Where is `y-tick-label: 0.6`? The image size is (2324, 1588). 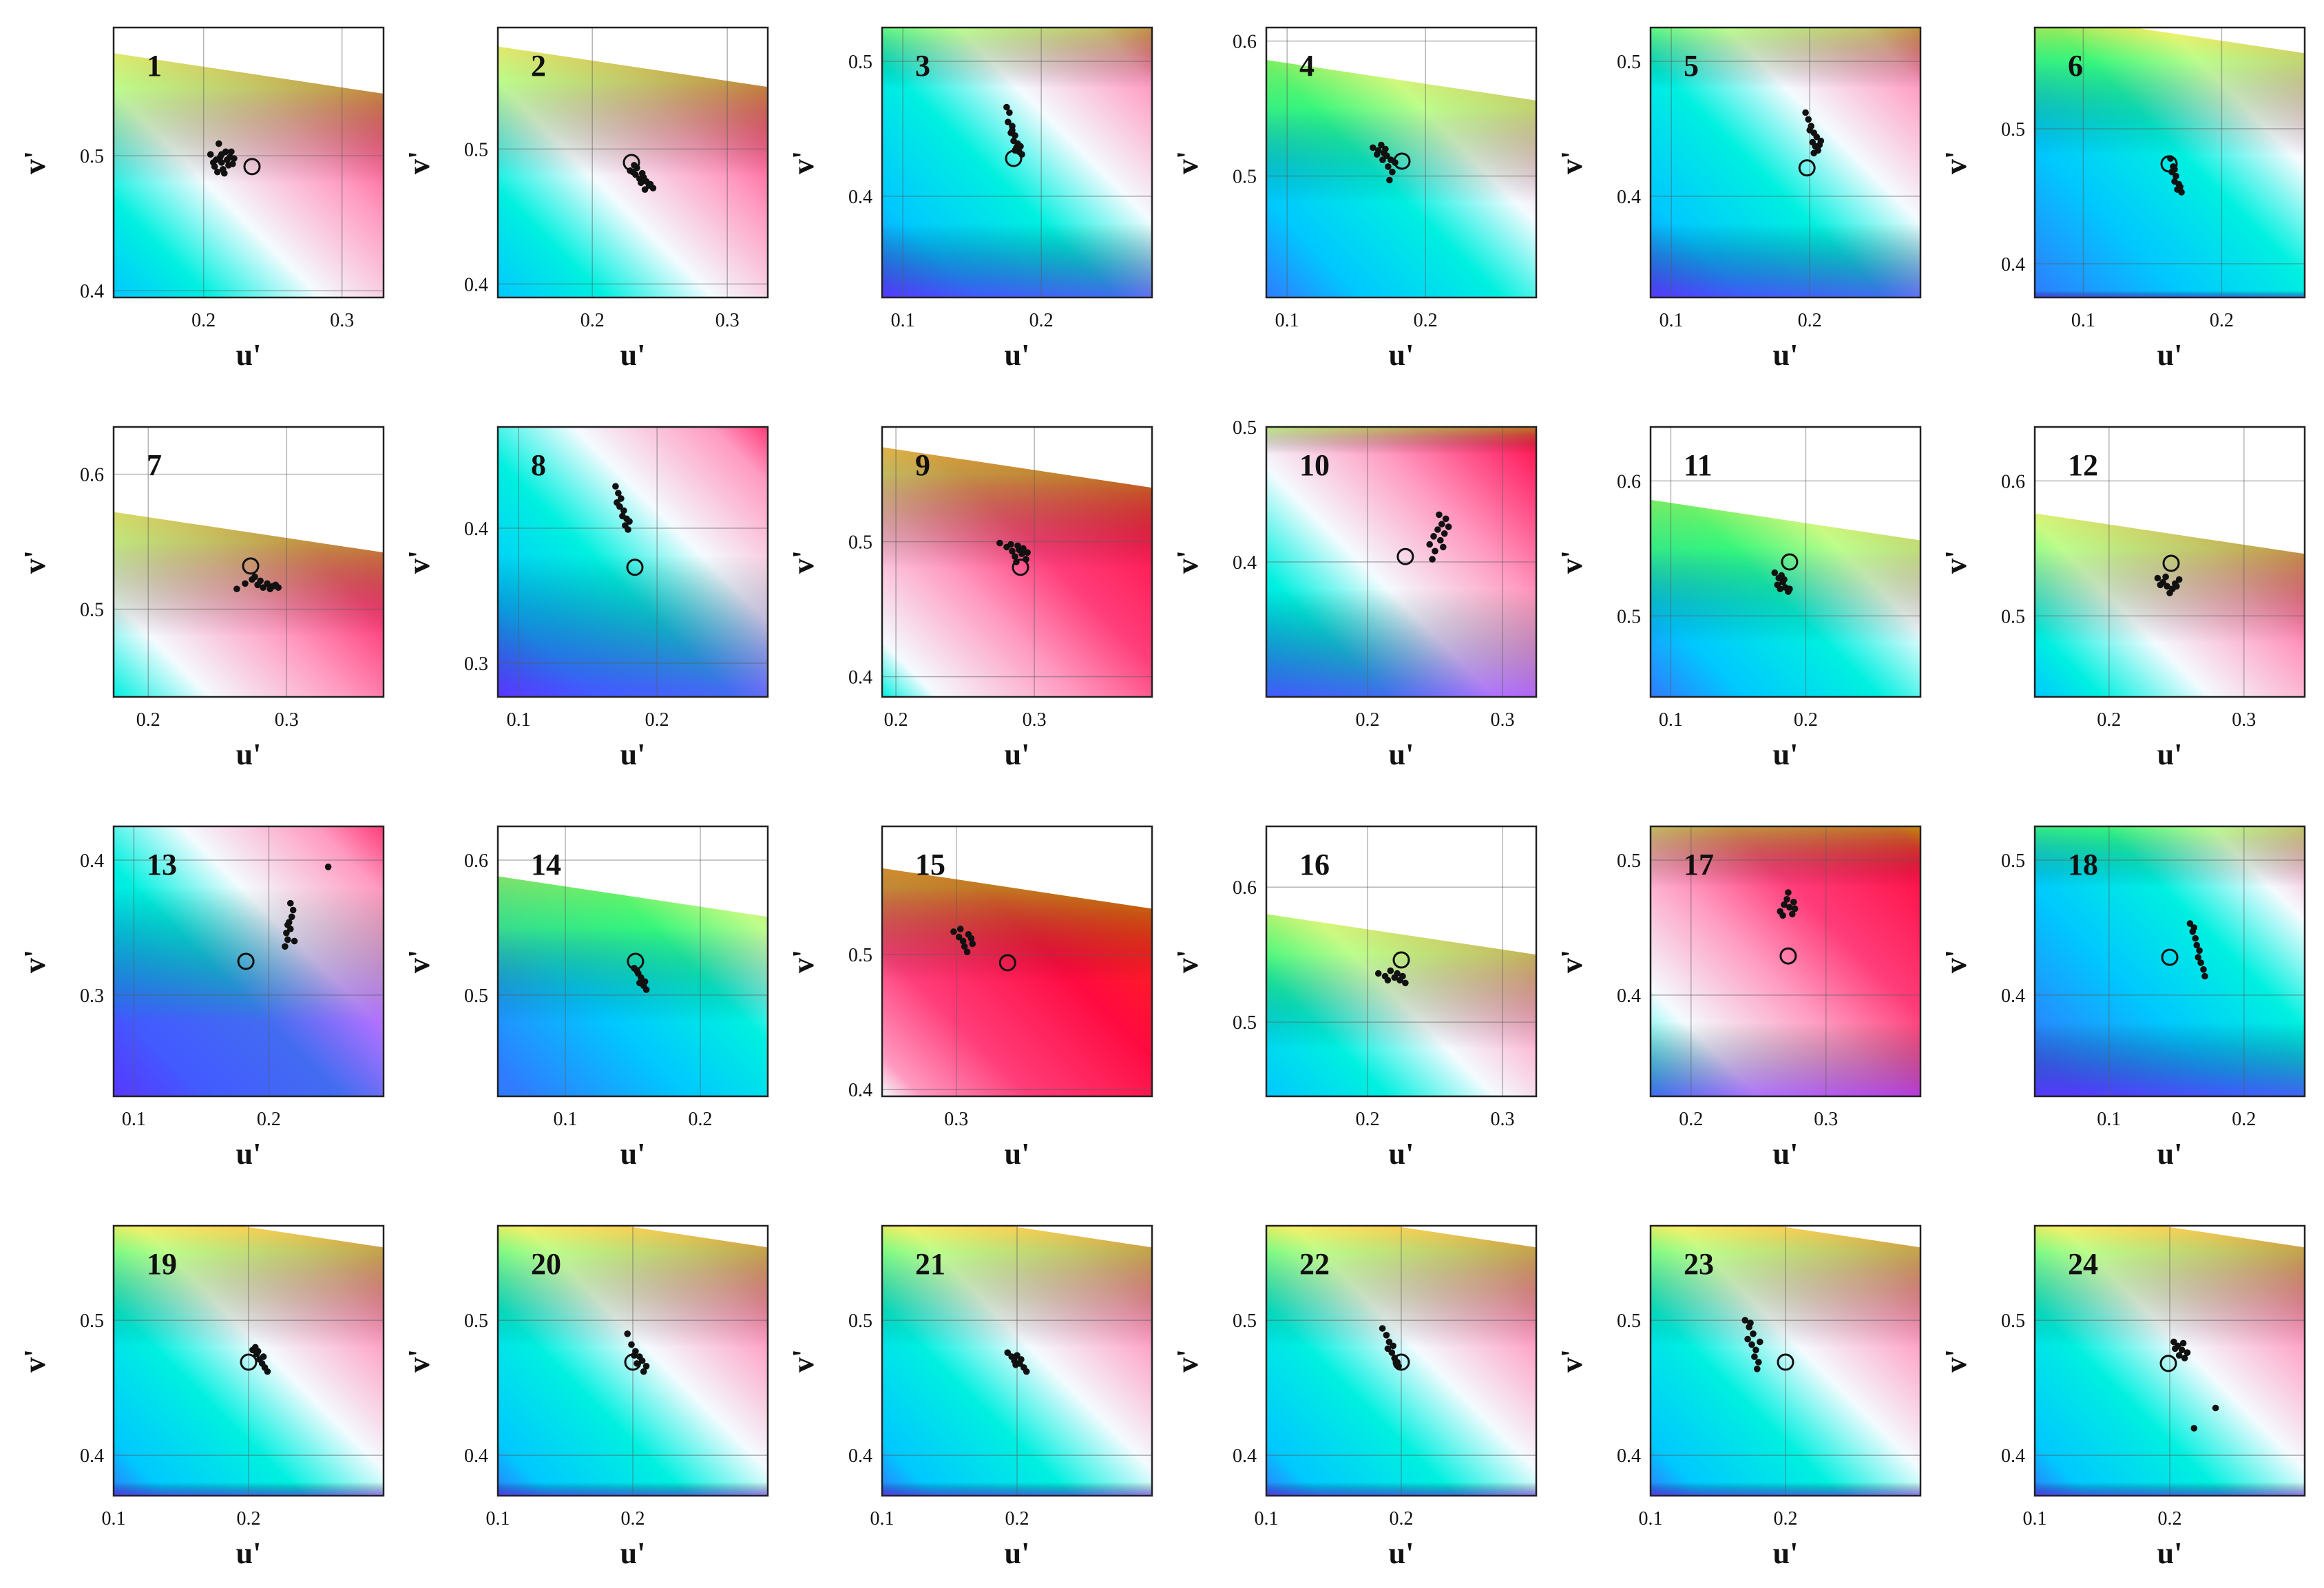 y-tick-label: 0.6 is located at coordinates (92, 476).